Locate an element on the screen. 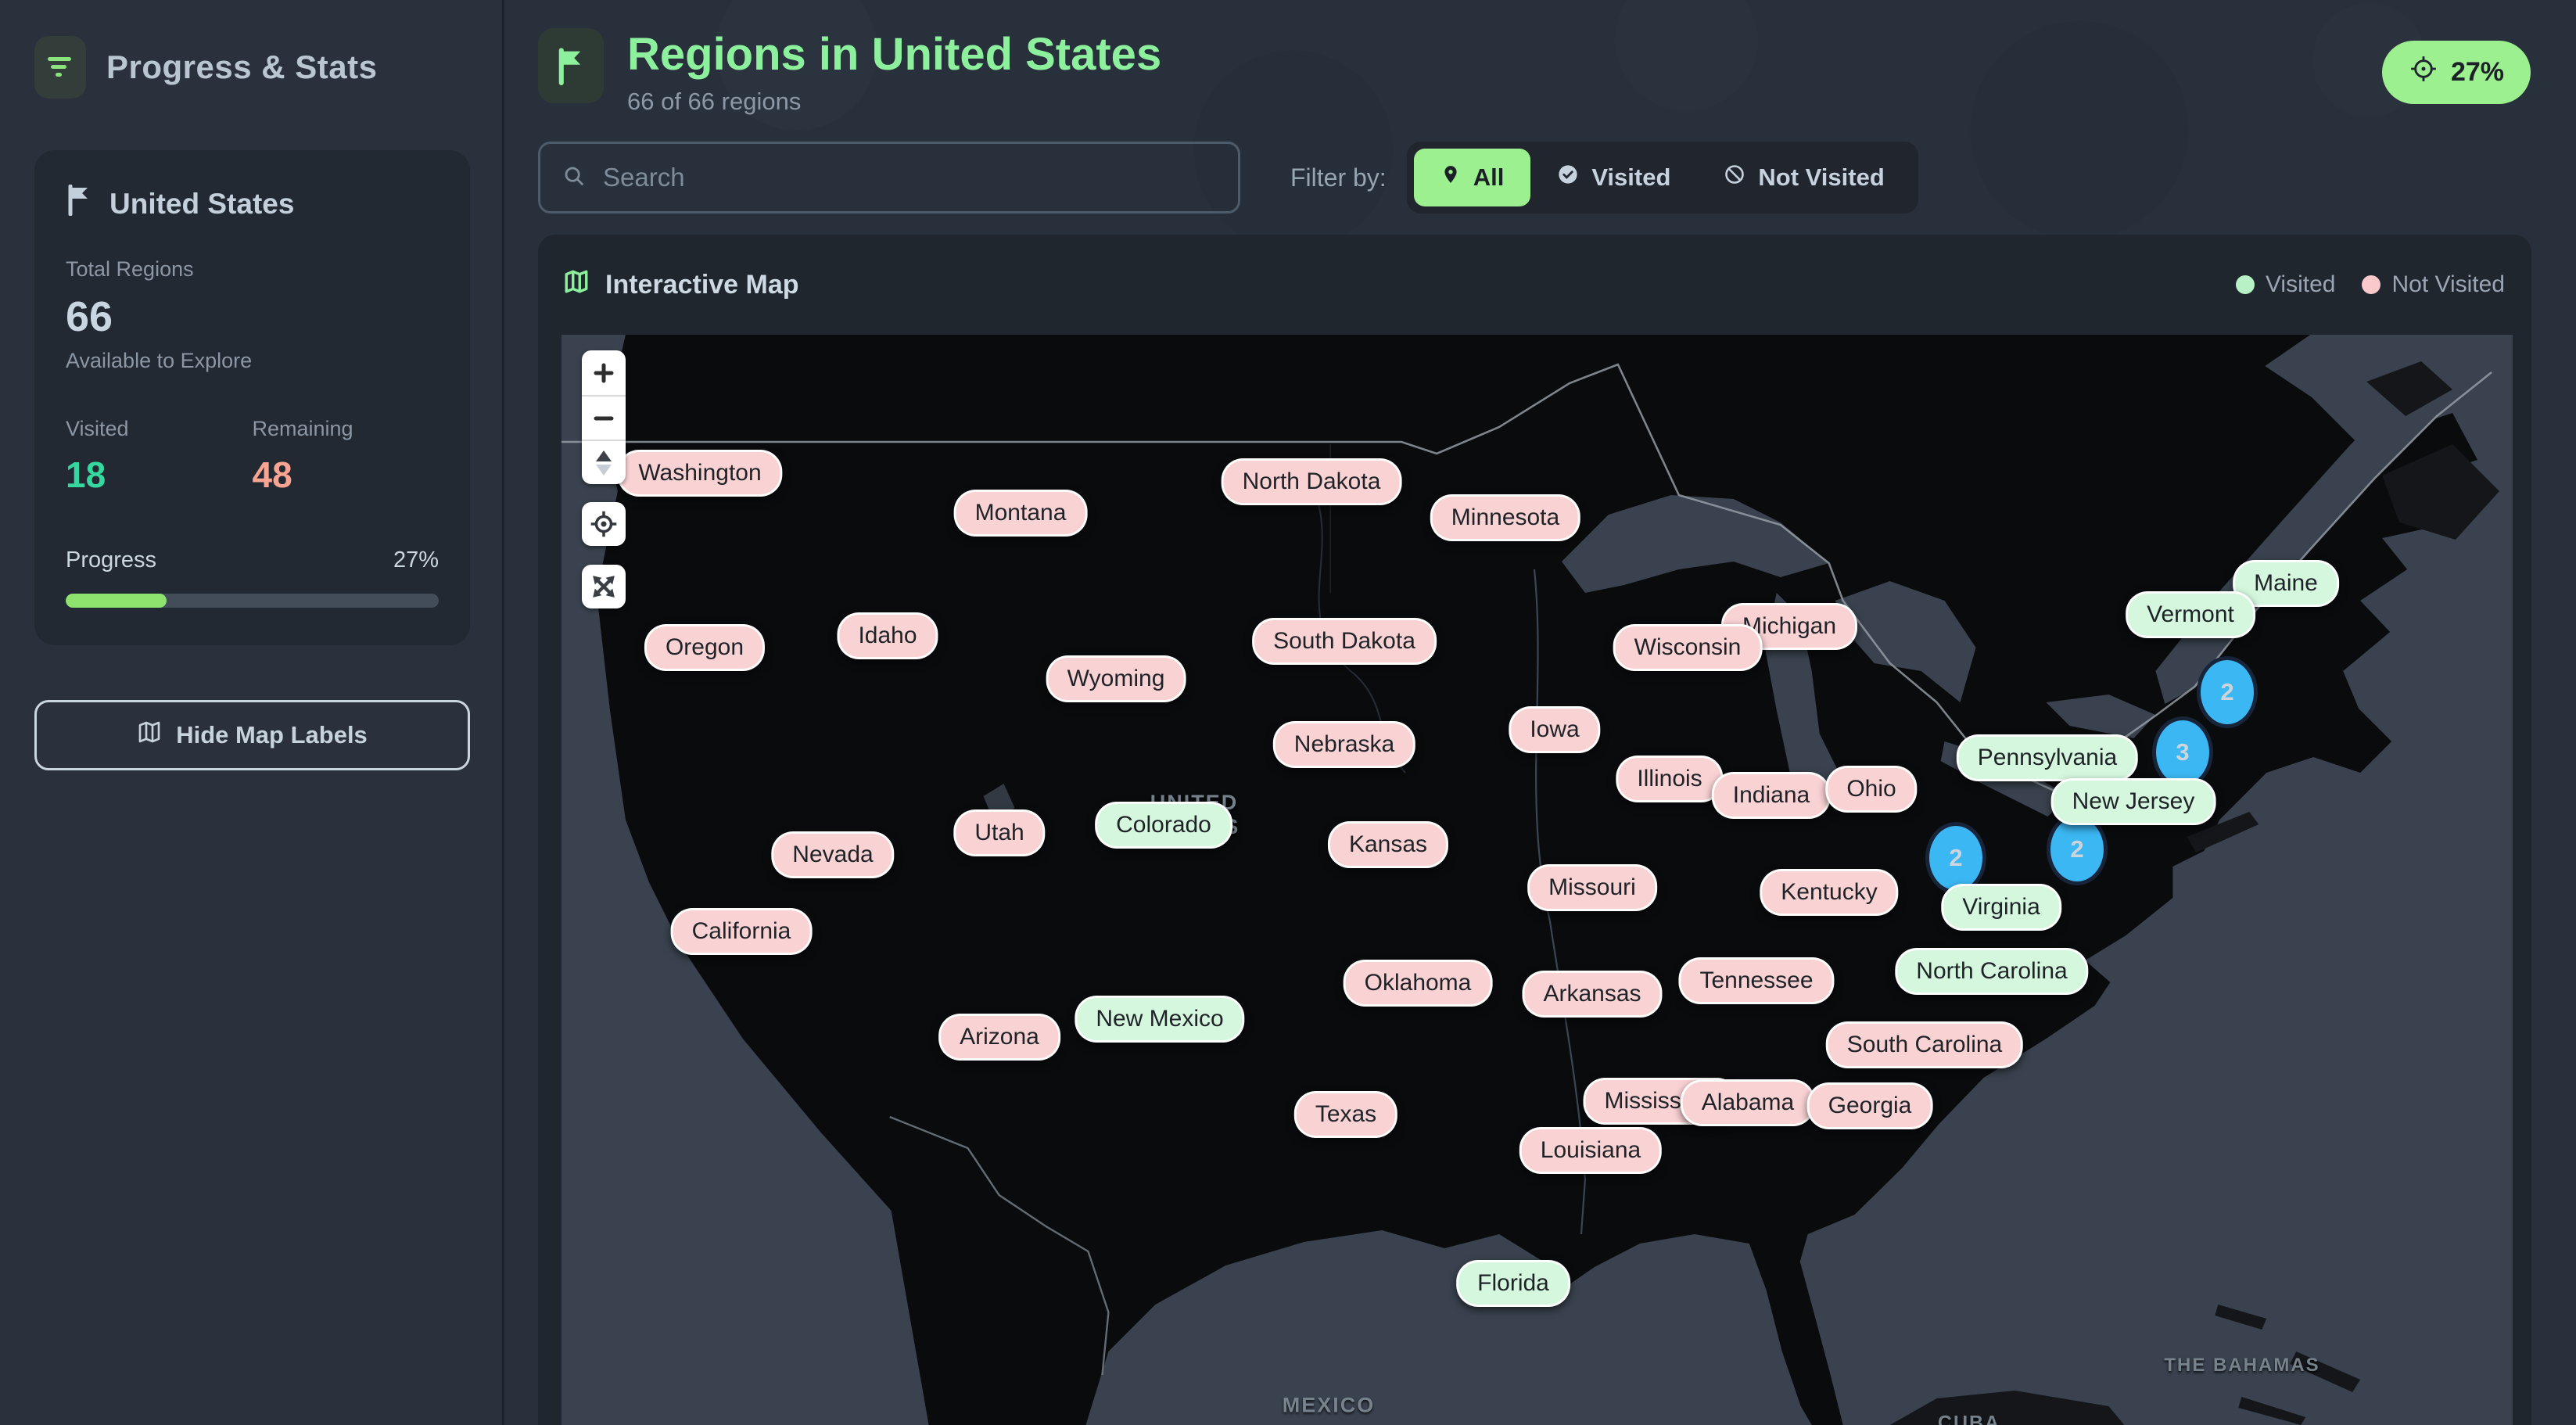 The width and height of the screenshot is (2576, 1425). page-title: Regions in United States is located at coordinates (894, 54).